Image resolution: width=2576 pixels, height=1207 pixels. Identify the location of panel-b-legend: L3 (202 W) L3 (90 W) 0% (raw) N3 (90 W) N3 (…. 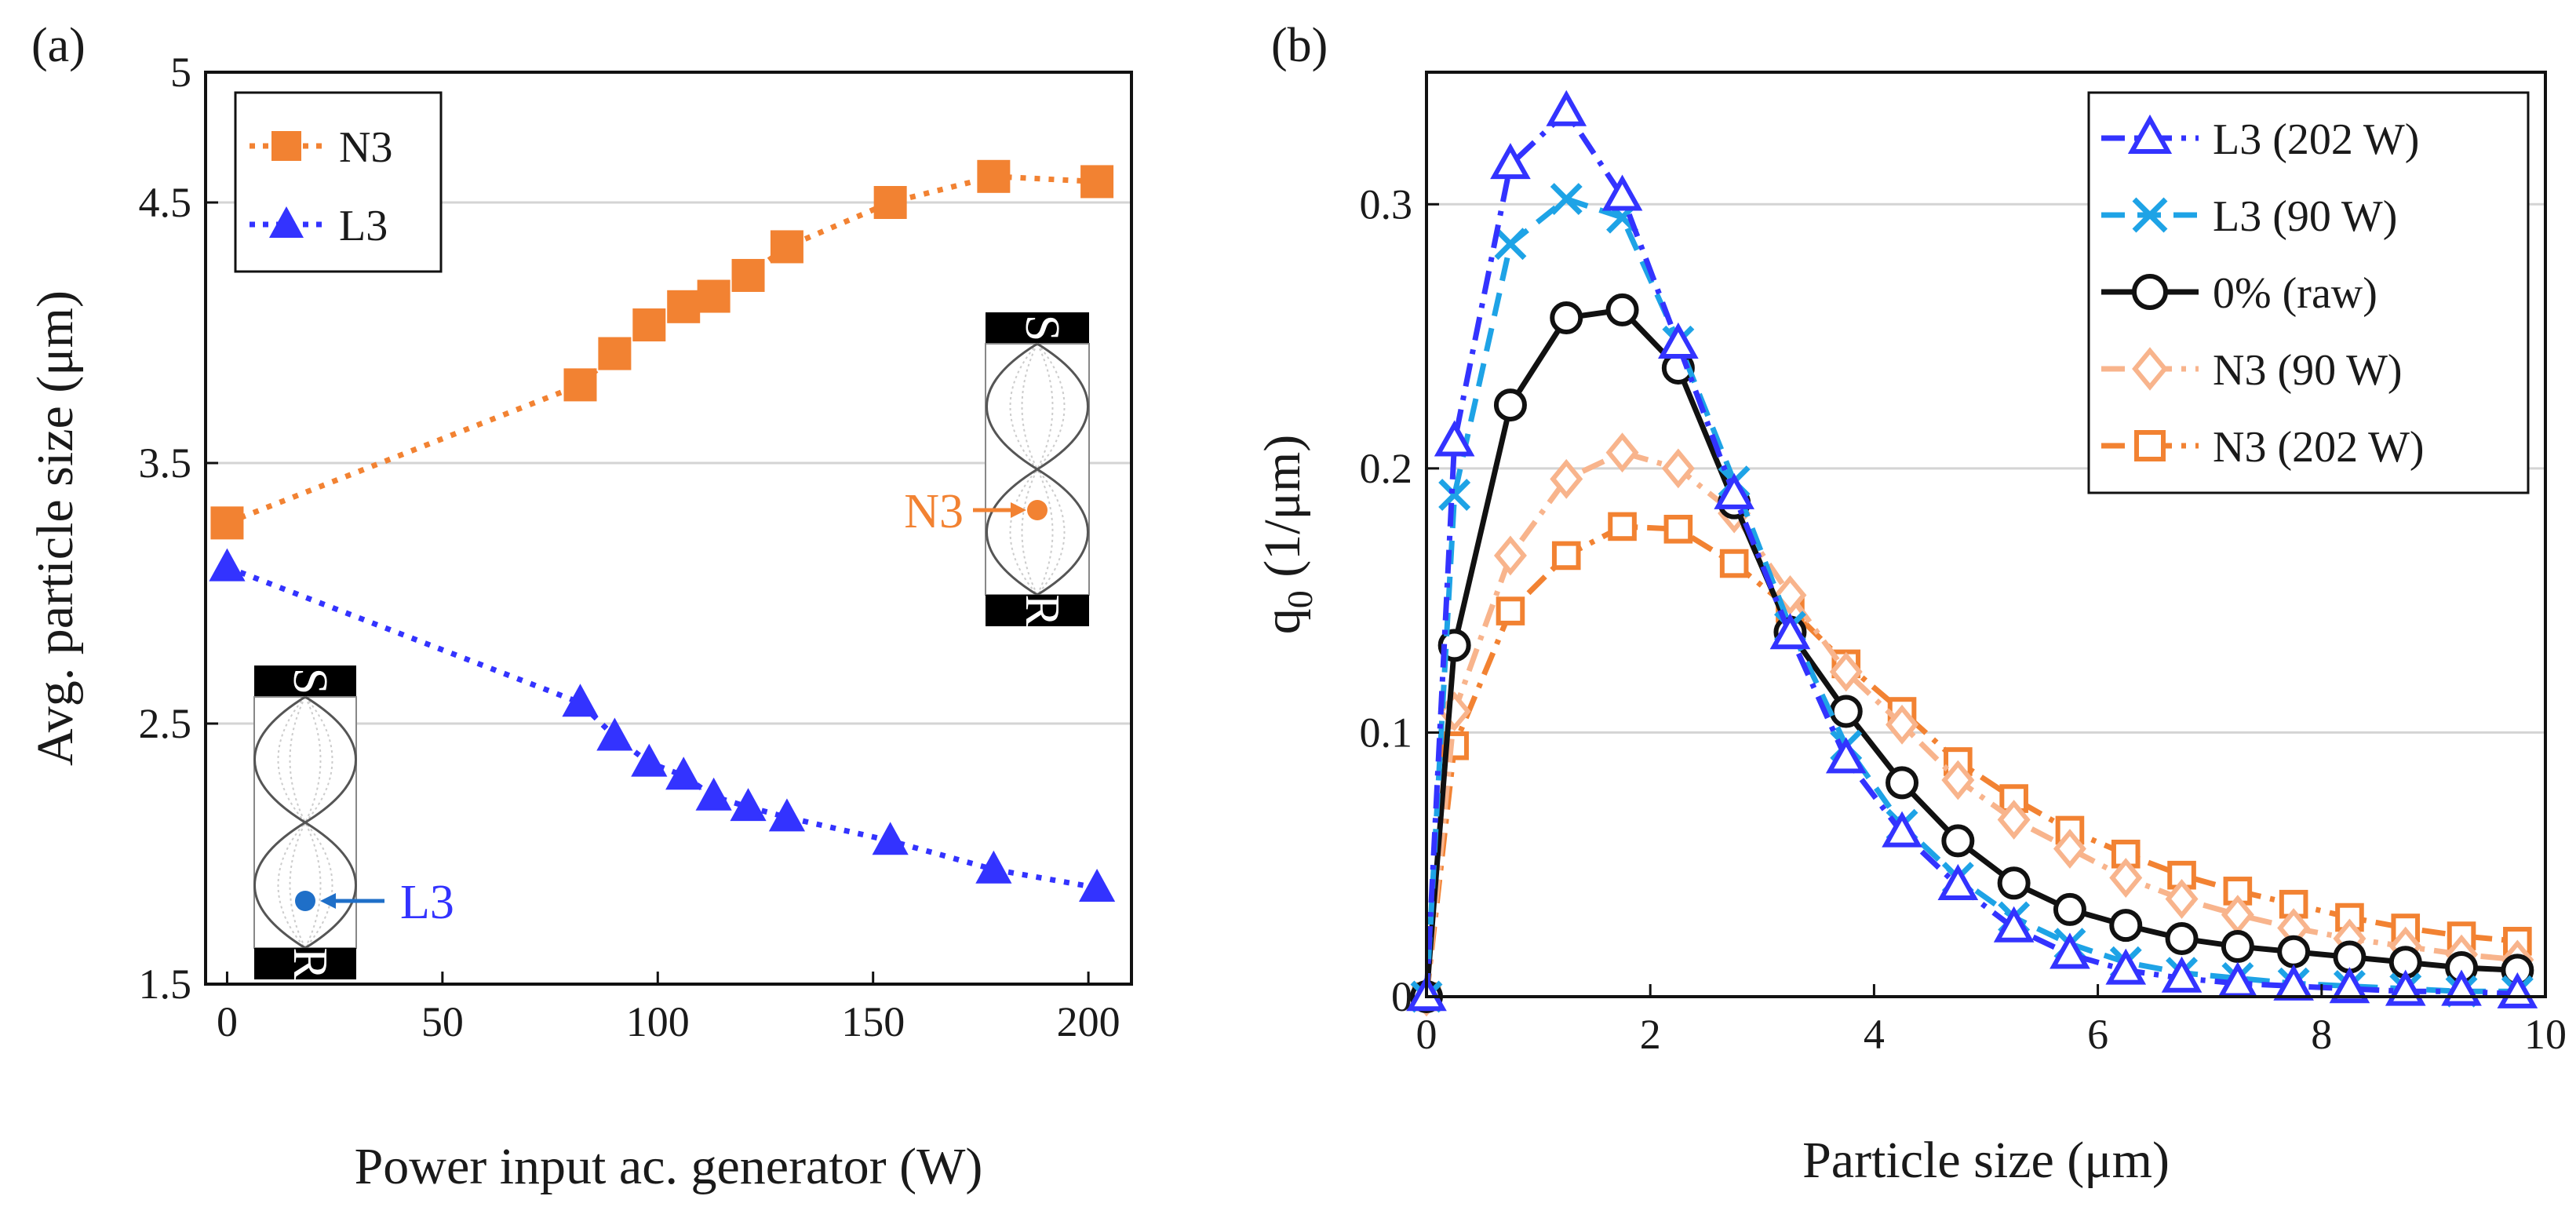
(2308, 293).